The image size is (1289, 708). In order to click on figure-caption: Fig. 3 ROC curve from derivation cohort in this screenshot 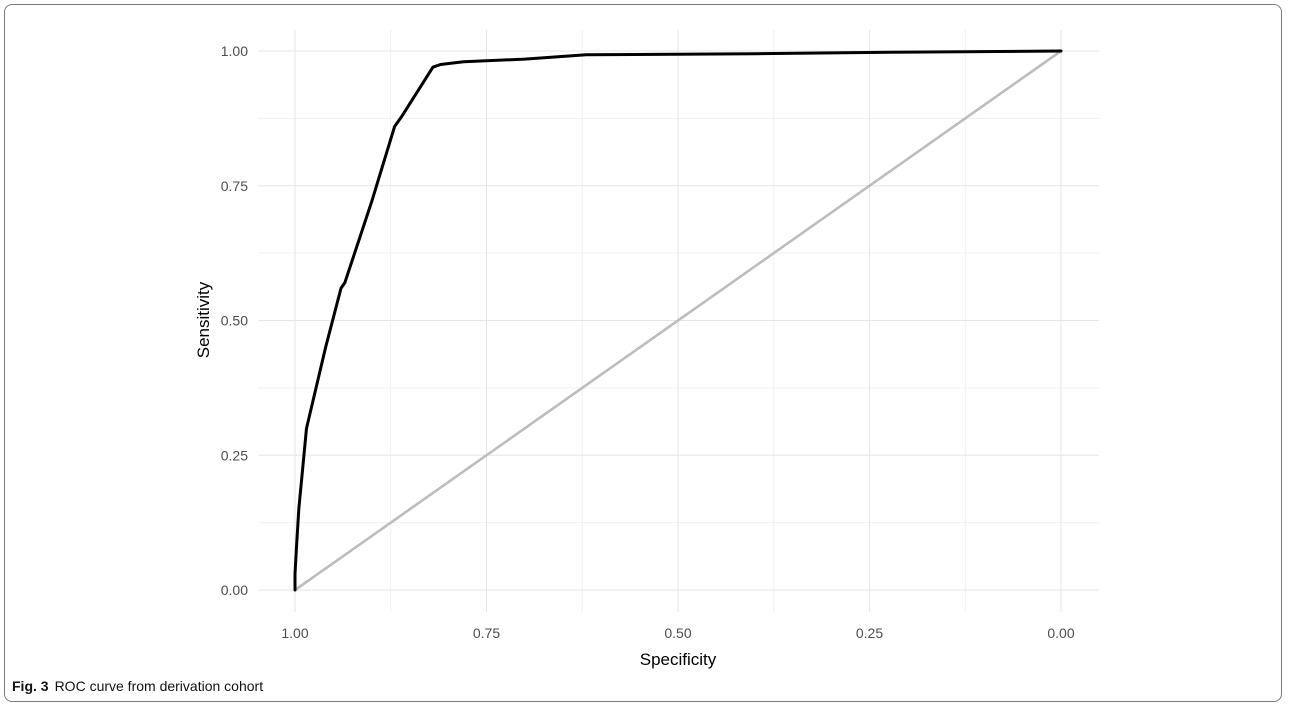, I will do `click(137, 686)`.